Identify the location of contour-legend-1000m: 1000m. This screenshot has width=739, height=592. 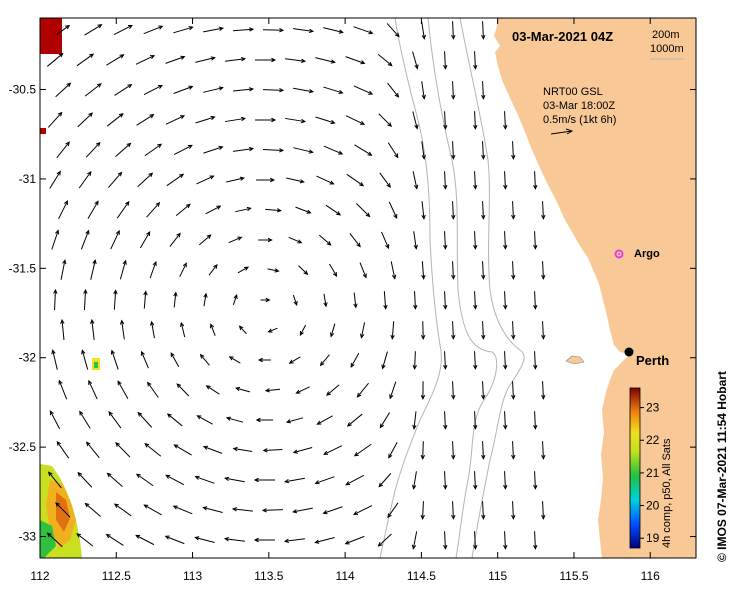
(667, 49).